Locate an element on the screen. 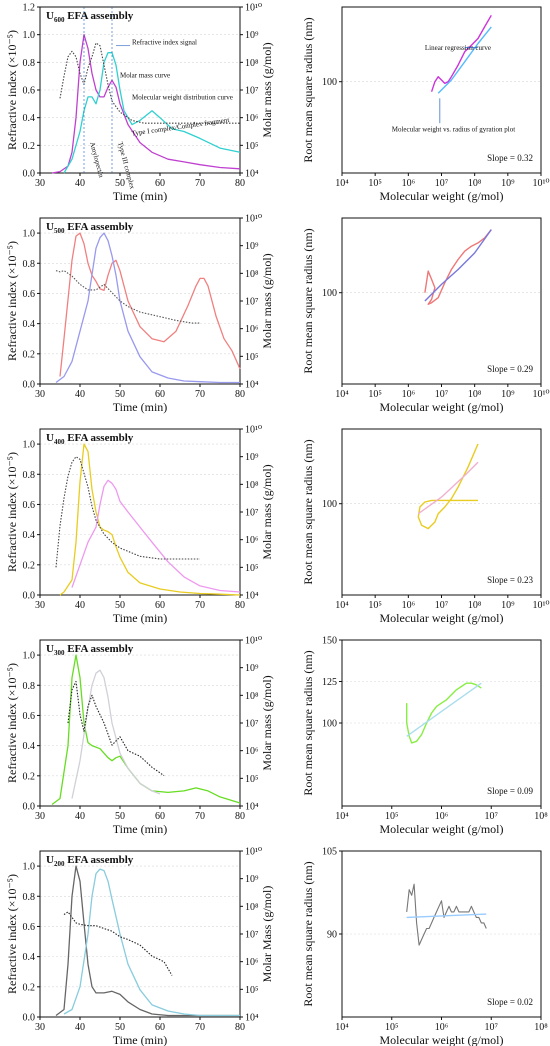 The height and width of the screenshot is (1046, 550). y-tick-label: 100 is located at coordinates (329, 504).